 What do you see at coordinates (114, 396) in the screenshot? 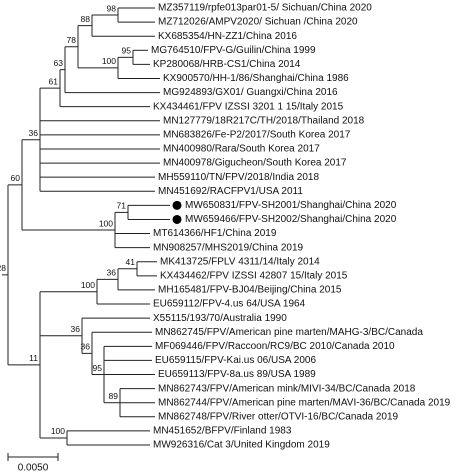
I see `bootstrap-value: 89` at bounding box center [114, 396].